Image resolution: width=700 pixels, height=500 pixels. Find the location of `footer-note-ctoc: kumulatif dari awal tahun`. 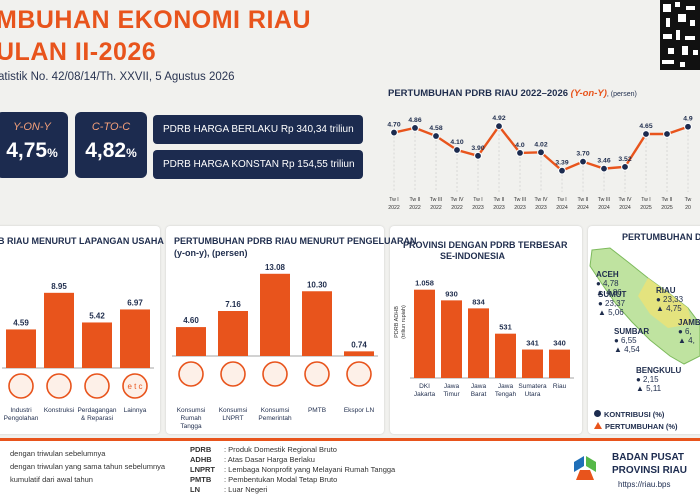

footer-note-ctoc: kumulatif dari awal tahun is located at coordinates (51, 479).